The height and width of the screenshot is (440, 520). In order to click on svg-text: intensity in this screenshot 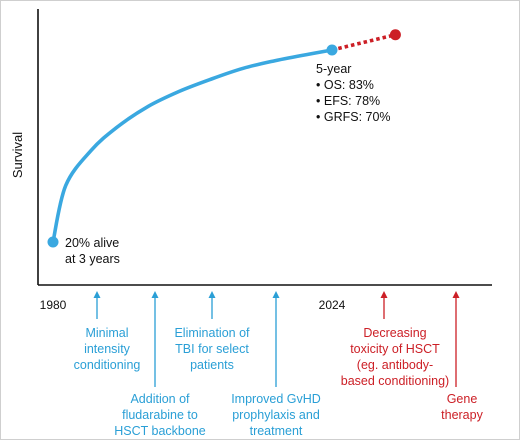, I will do `click(107, 349)`.